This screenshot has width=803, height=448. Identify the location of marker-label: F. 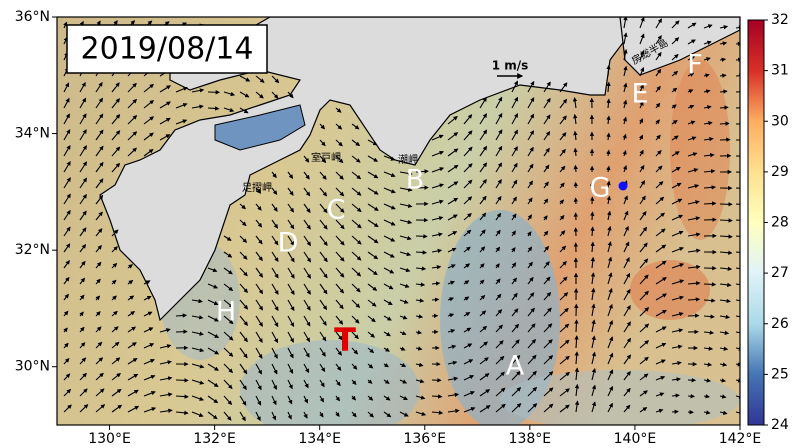
(695, 65).